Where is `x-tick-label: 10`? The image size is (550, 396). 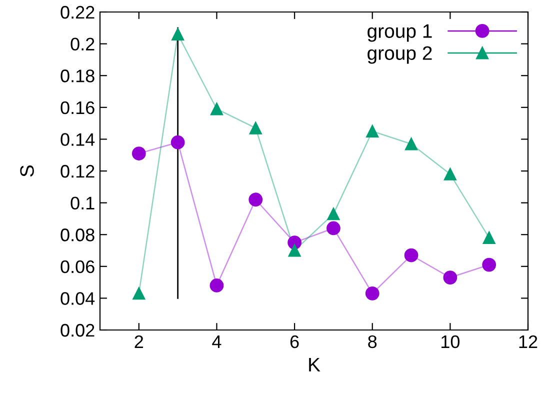
x-tick-label: 10 is located at coordinates (451, 341).